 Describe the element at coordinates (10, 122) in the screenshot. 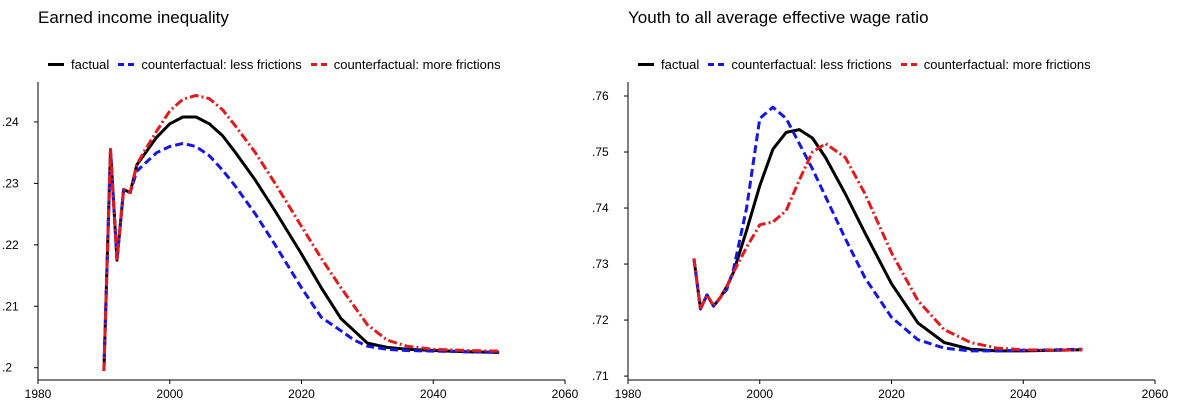

I see `y-tick-label: .24` at that location.